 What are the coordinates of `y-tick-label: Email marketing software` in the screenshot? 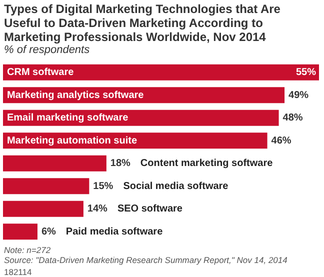 It's located at (68, 118).